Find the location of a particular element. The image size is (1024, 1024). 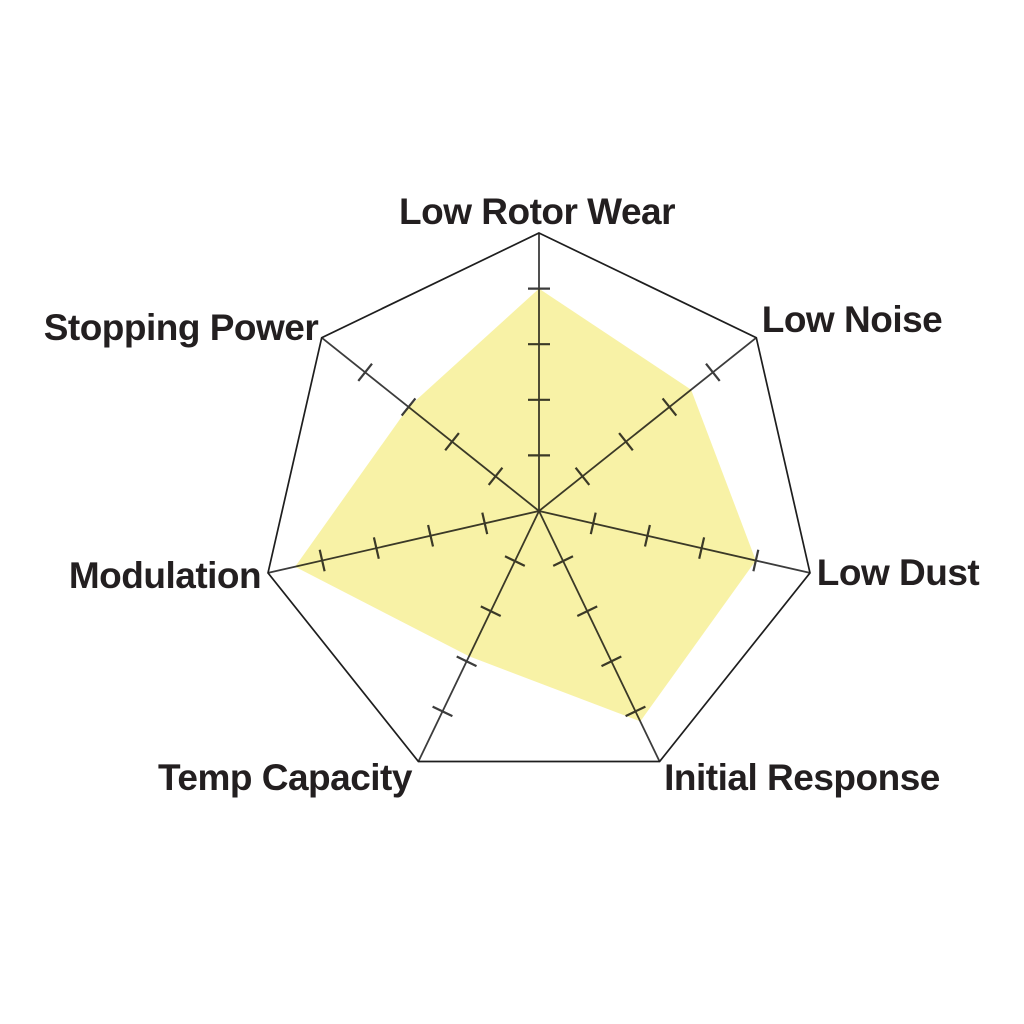

axis-label-temp-capacity: Temp Capacity is located at coordinates (285, 777).